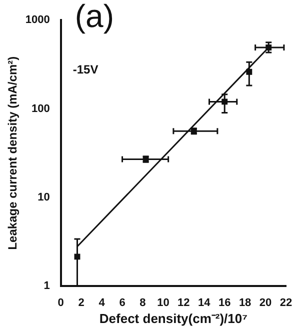 The image size is (300, 335). I want to click on x-tick-label: 18, so click(245, 302).